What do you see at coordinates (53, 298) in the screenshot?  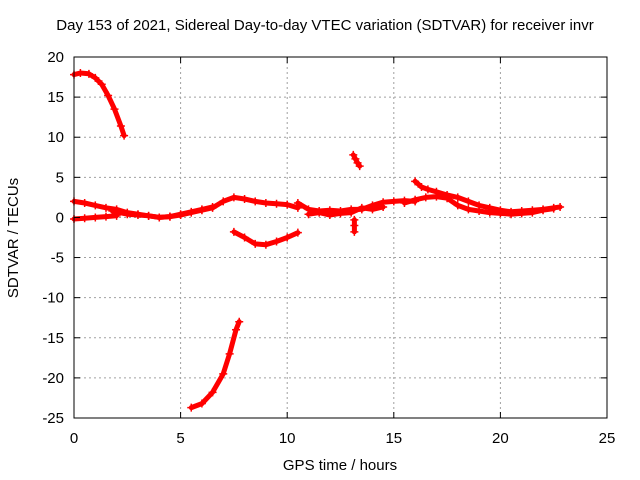 I see `y-tick-label: -10` at bounding box center [53, 298].